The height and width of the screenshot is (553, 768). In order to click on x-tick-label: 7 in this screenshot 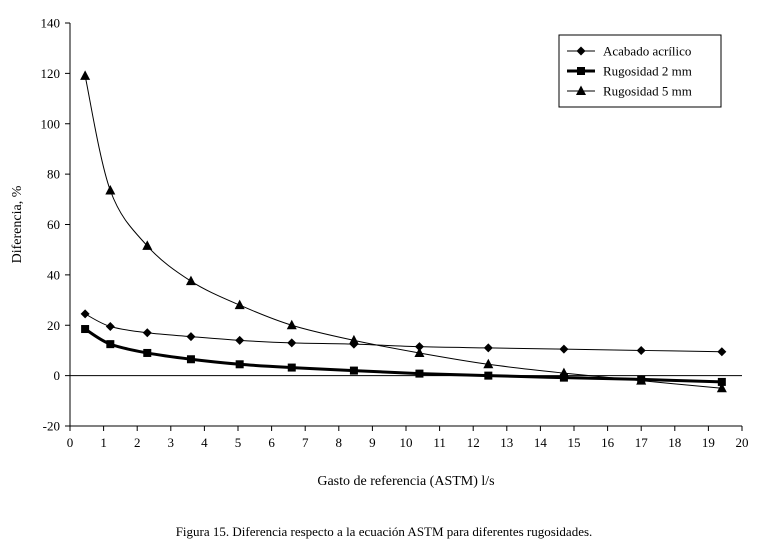, I will do `click(305, 442)`.